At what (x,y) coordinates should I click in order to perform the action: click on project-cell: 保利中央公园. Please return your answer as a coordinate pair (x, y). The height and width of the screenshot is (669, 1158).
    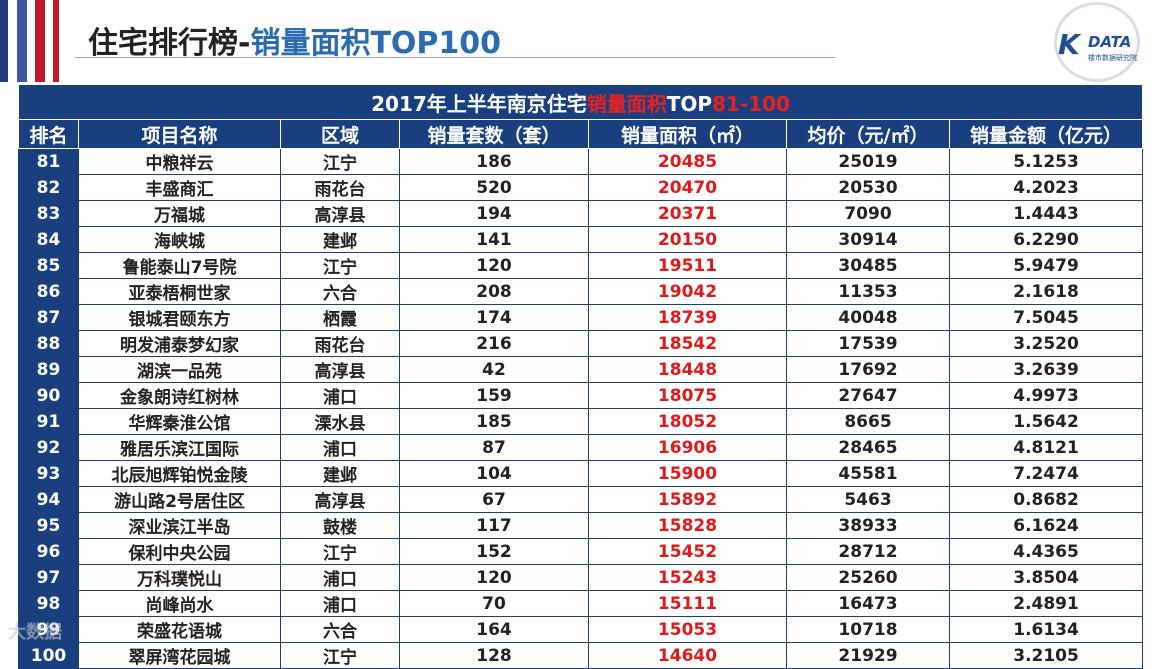
    Looking at the image, I should click on (179, 551).